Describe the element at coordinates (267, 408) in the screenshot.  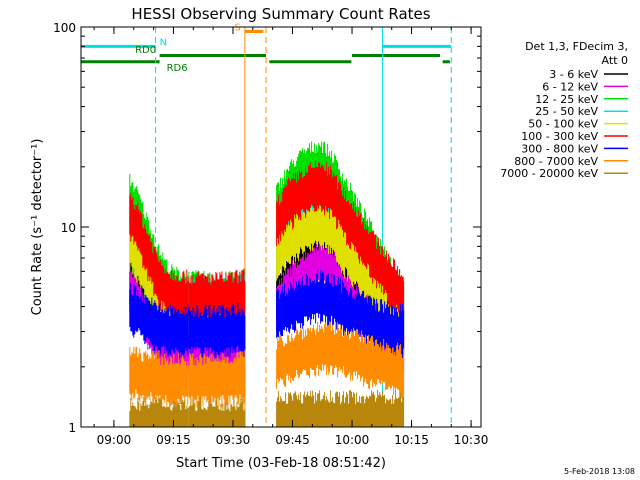
I see `series-7000-20000-kev` at that location.